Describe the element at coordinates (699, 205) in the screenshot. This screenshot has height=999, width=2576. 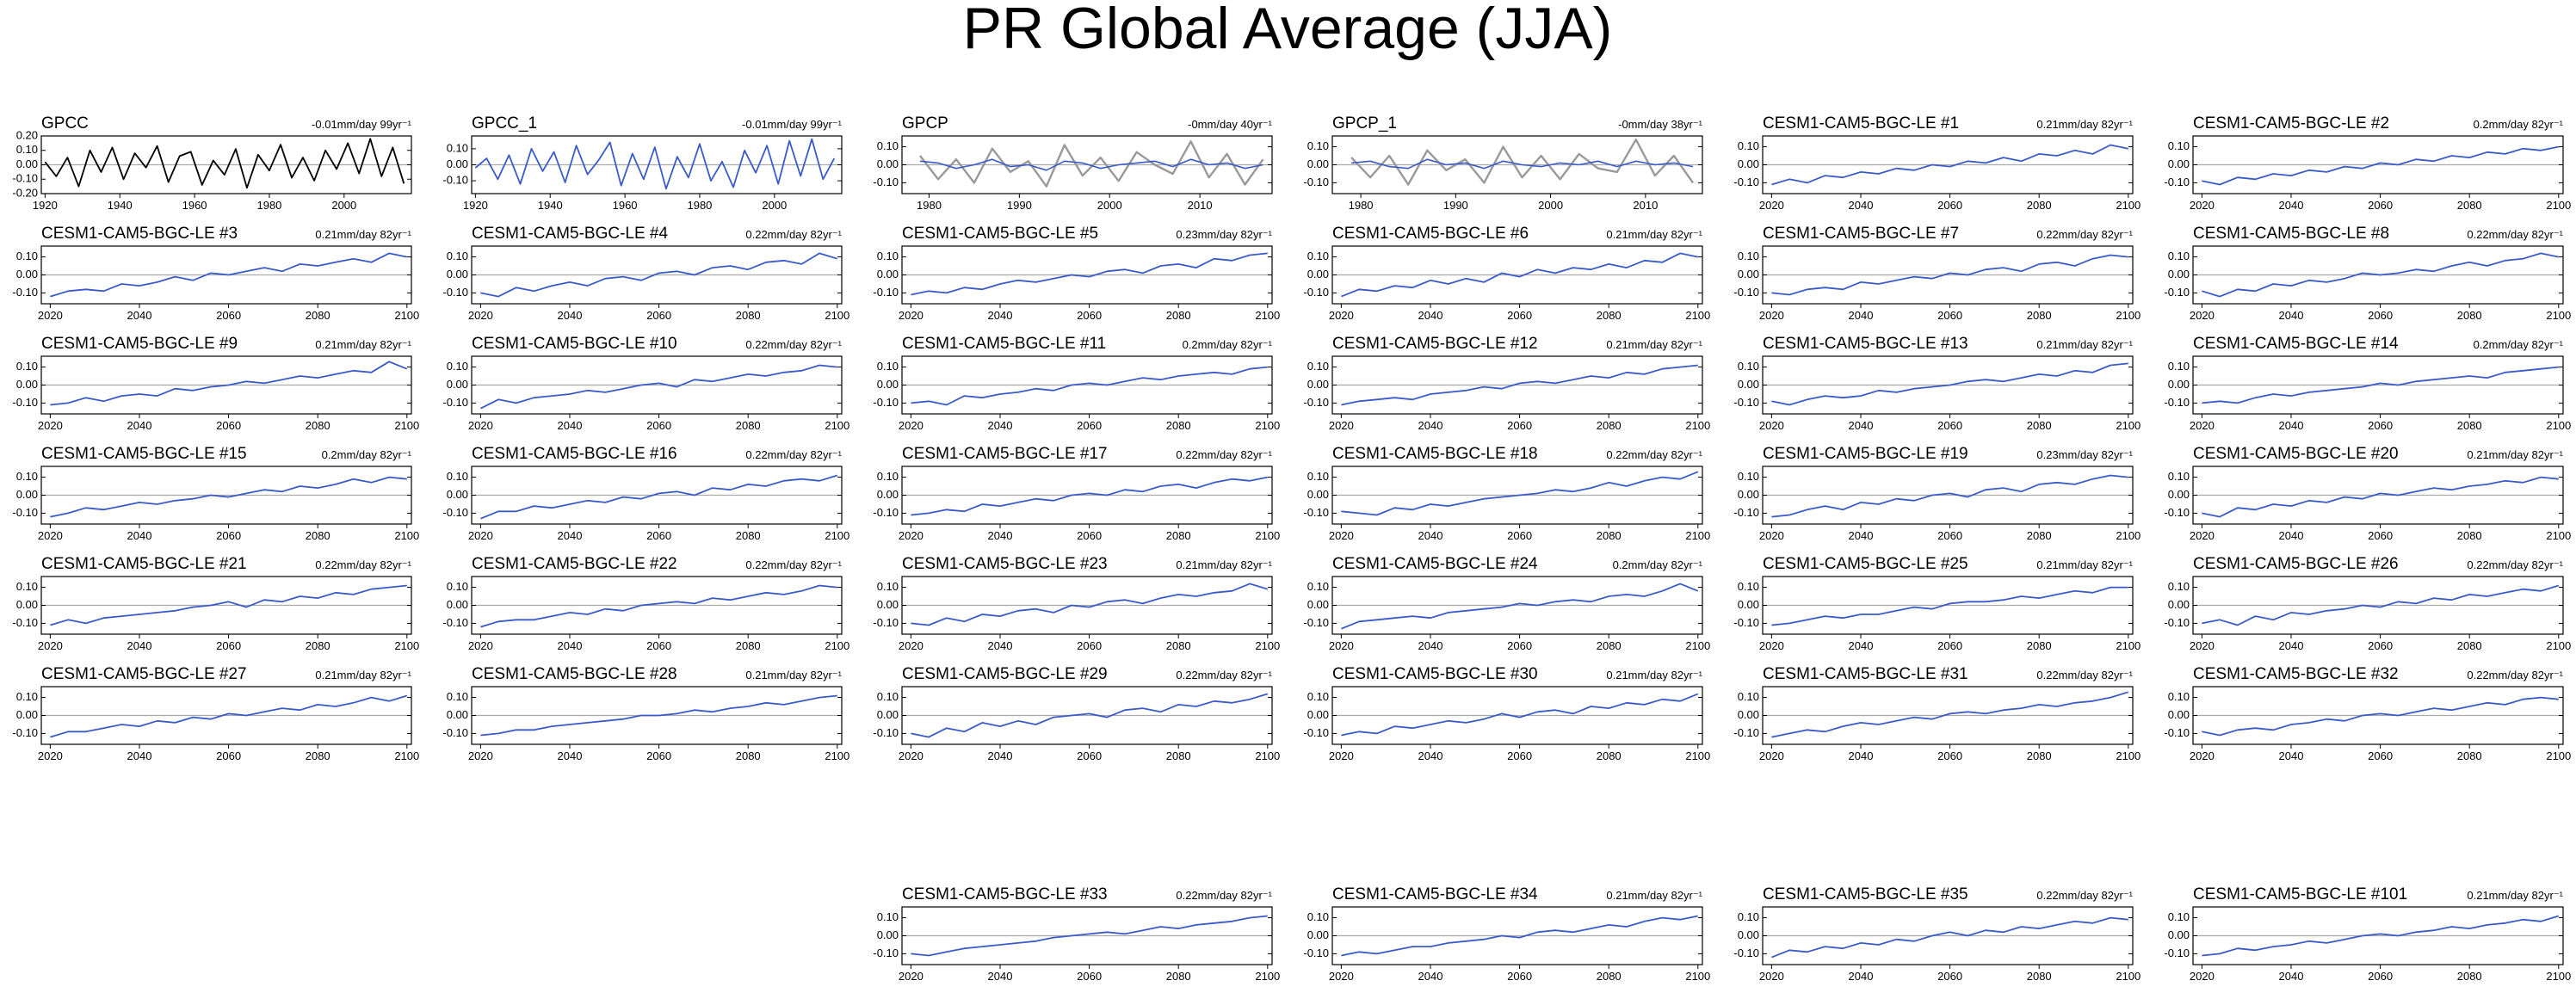
I see `x-tick-label: 1980` at that location.